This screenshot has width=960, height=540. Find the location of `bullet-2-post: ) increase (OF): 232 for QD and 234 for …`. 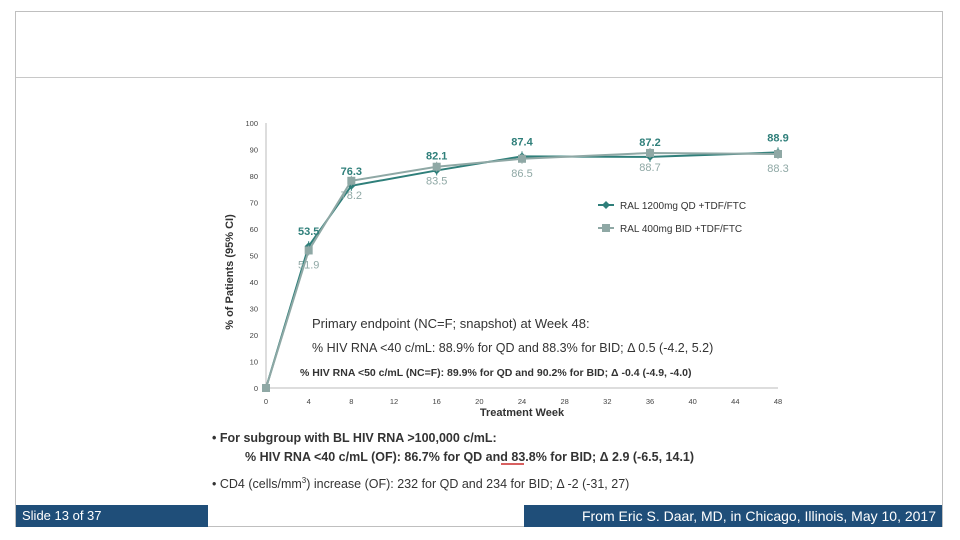

bullet-2-post: ) increase (OF): 232 for QD and 234 for … is located at coordinates (467, 484).